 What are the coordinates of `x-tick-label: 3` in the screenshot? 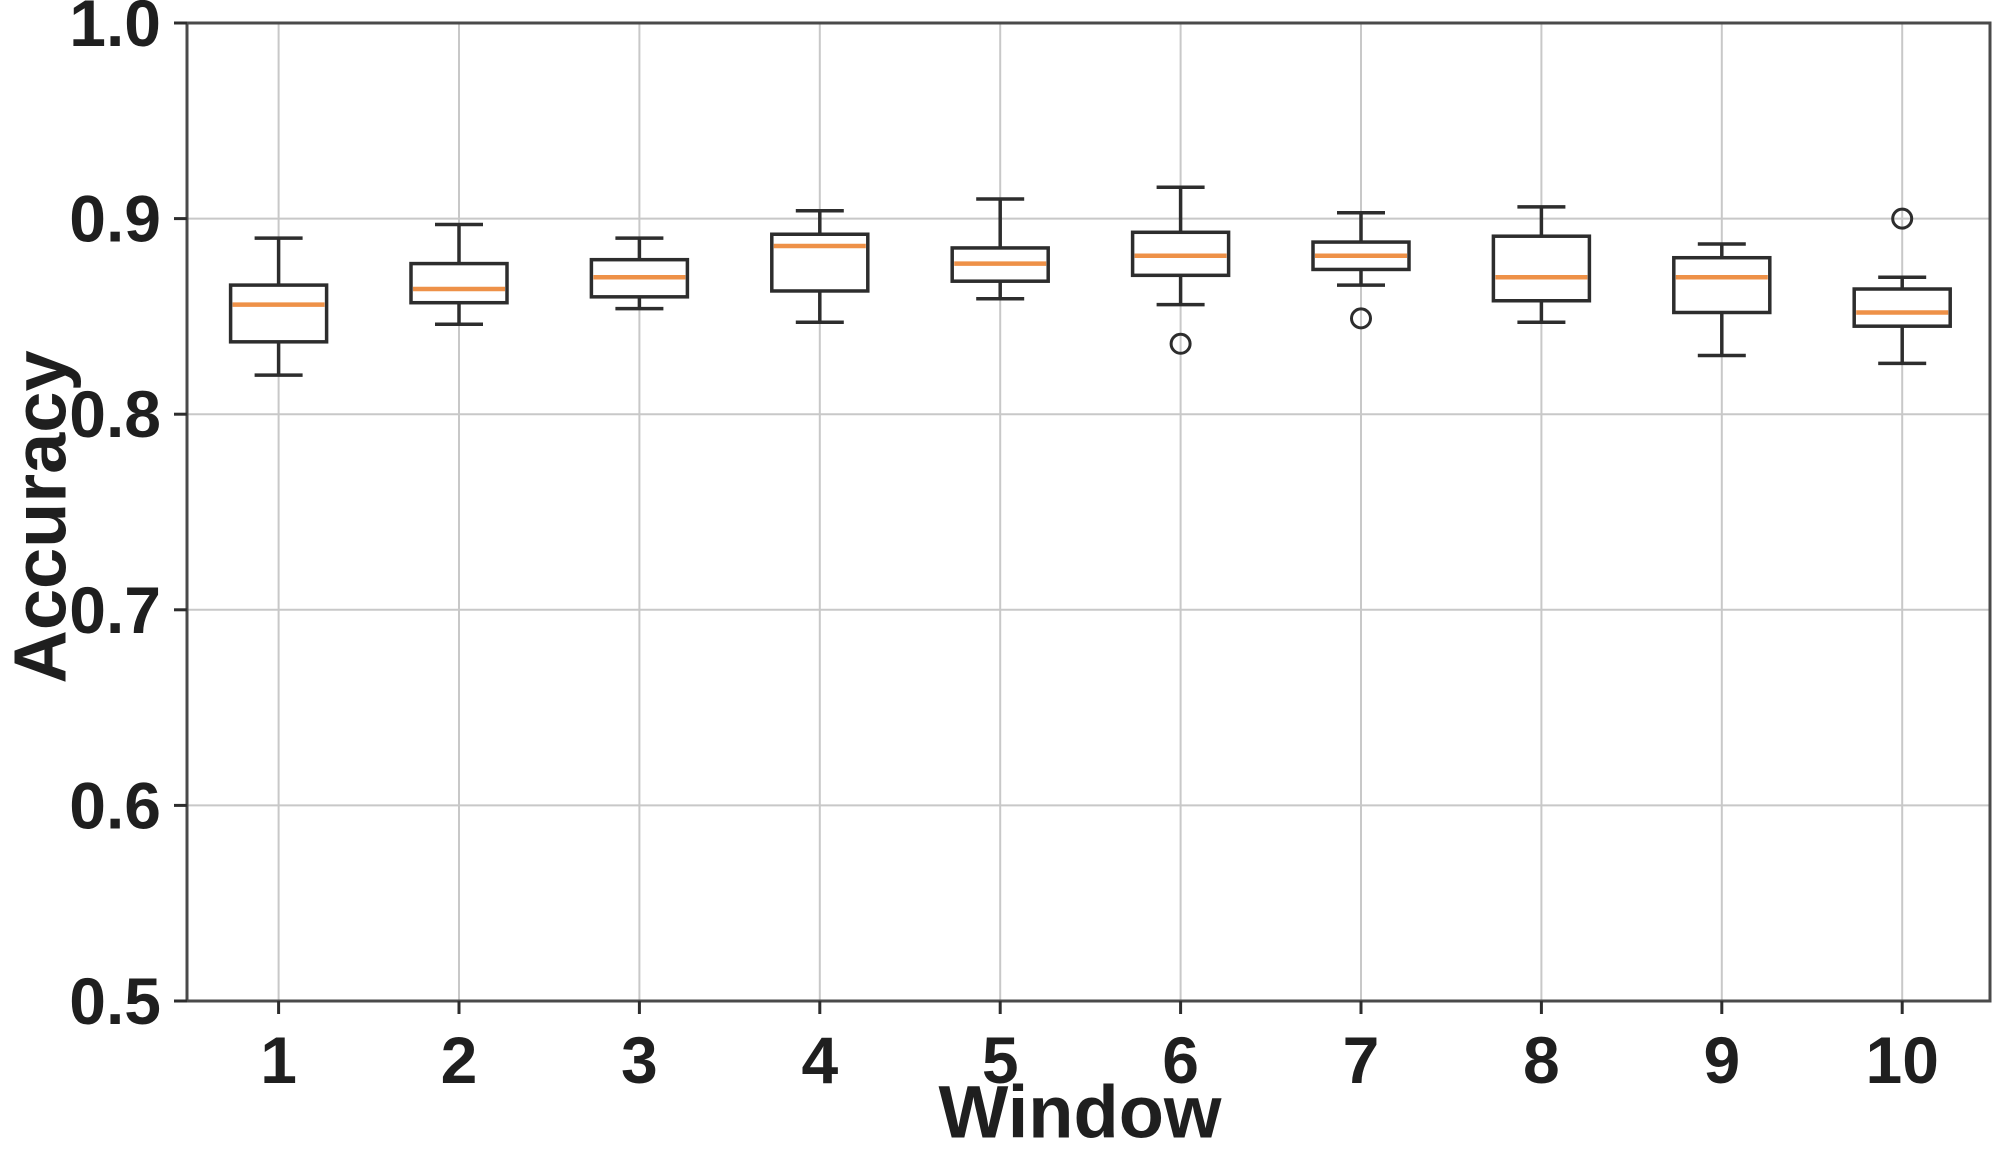 It's located at (639, 1060).